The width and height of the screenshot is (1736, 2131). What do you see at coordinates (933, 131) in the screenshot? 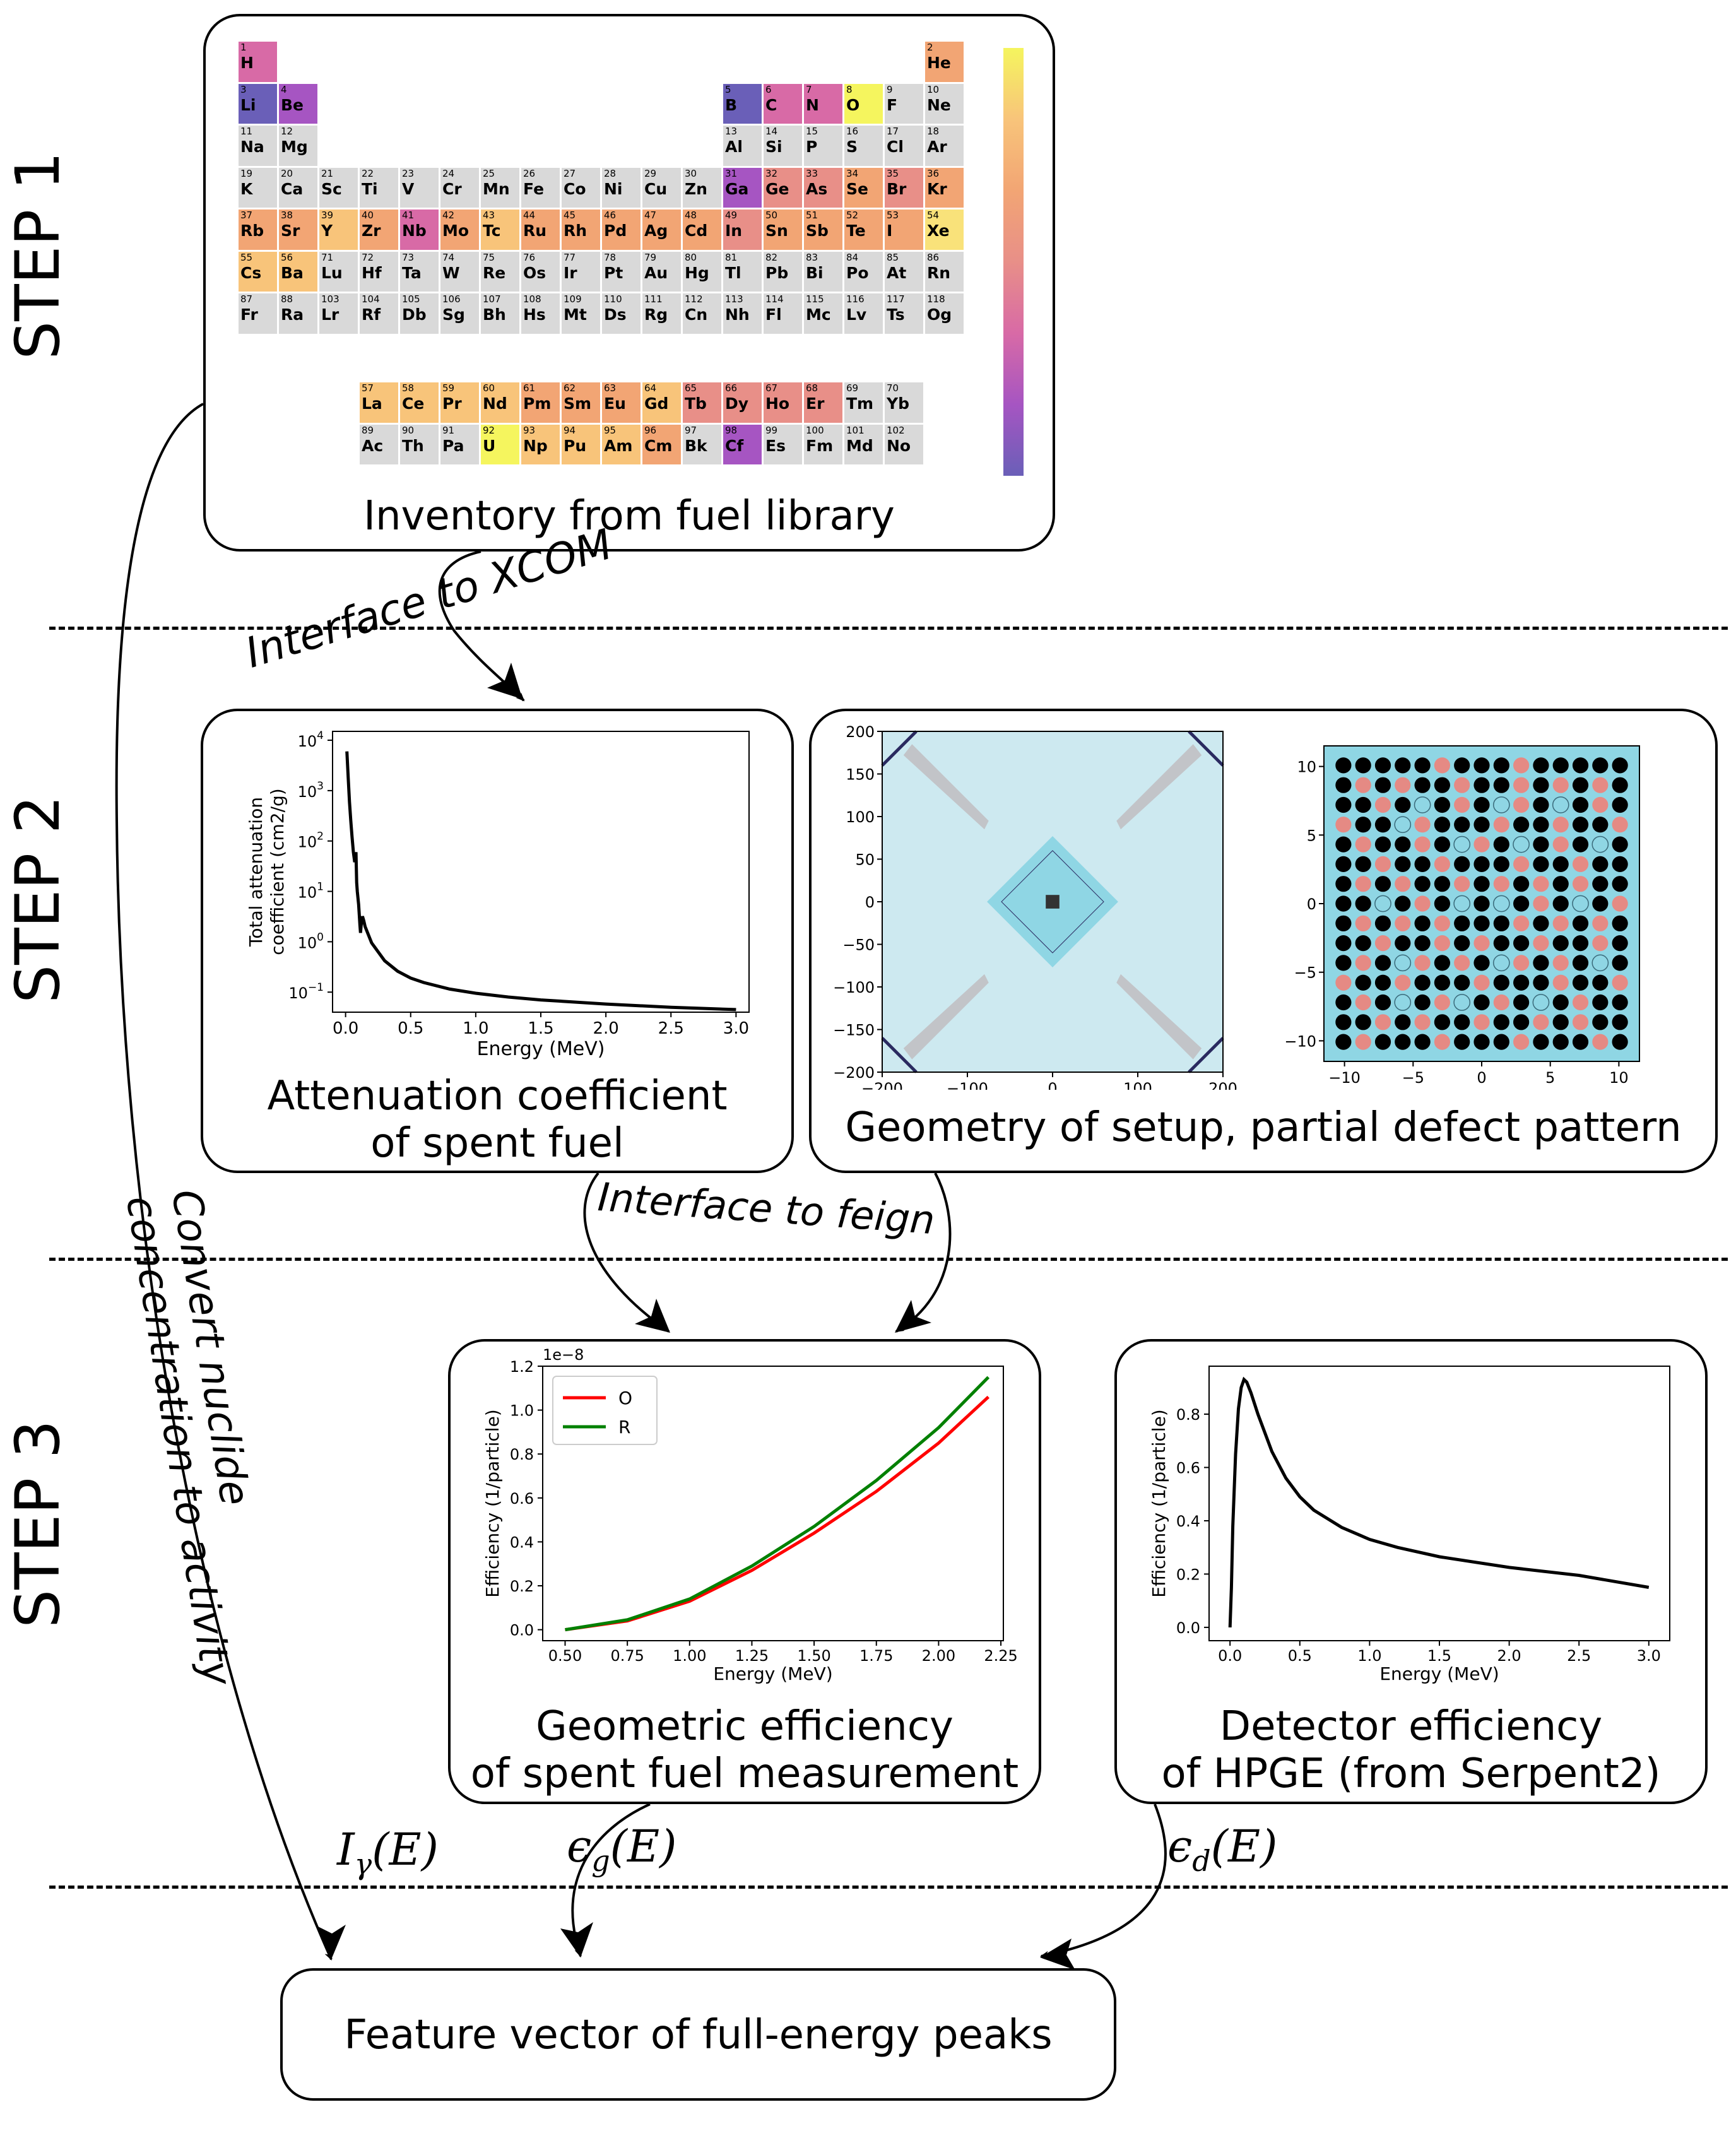
I see `element-number: 18` at bounding box center [933, 131].